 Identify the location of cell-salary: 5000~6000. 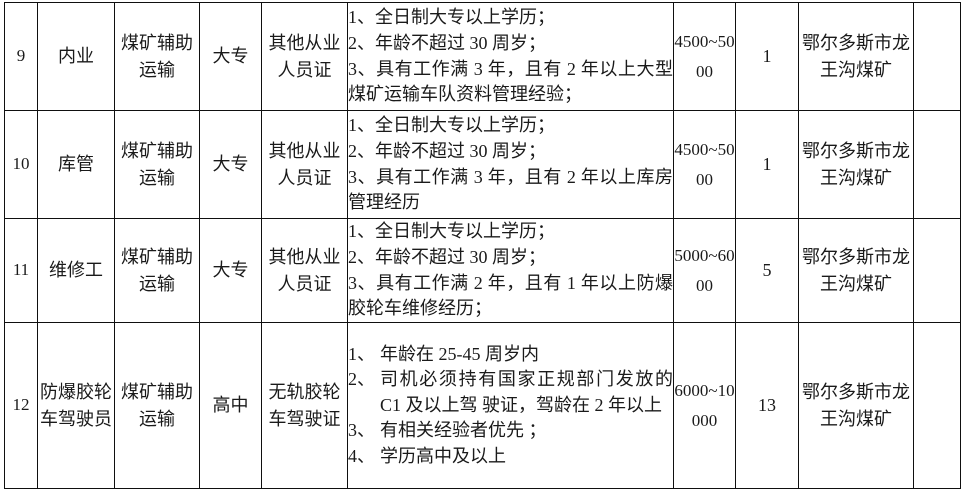
(704, 270).